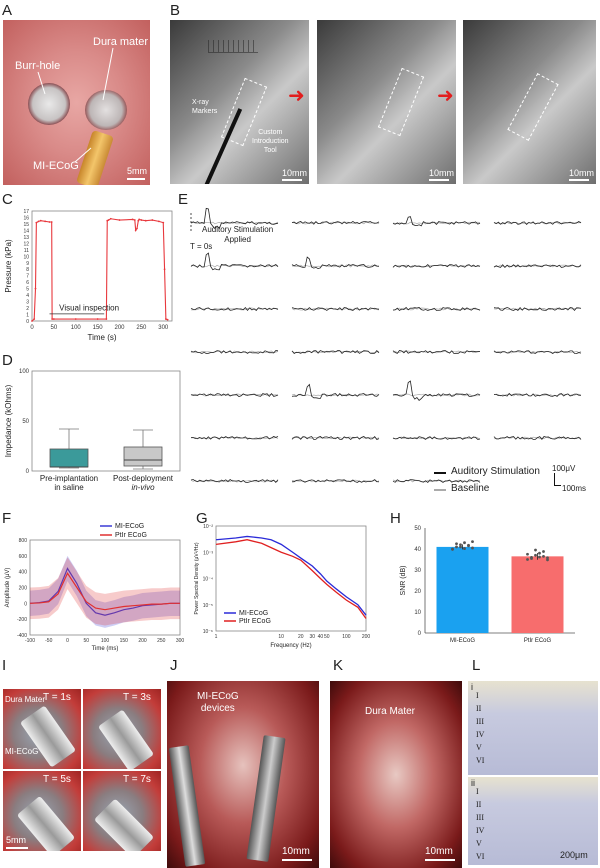 Image resolution: width=600 pixels, height=868 pixels. What do you see at coordinates (105, 591) in the screenshot?
I see `confidence-band` at bounding box center [105, 591].